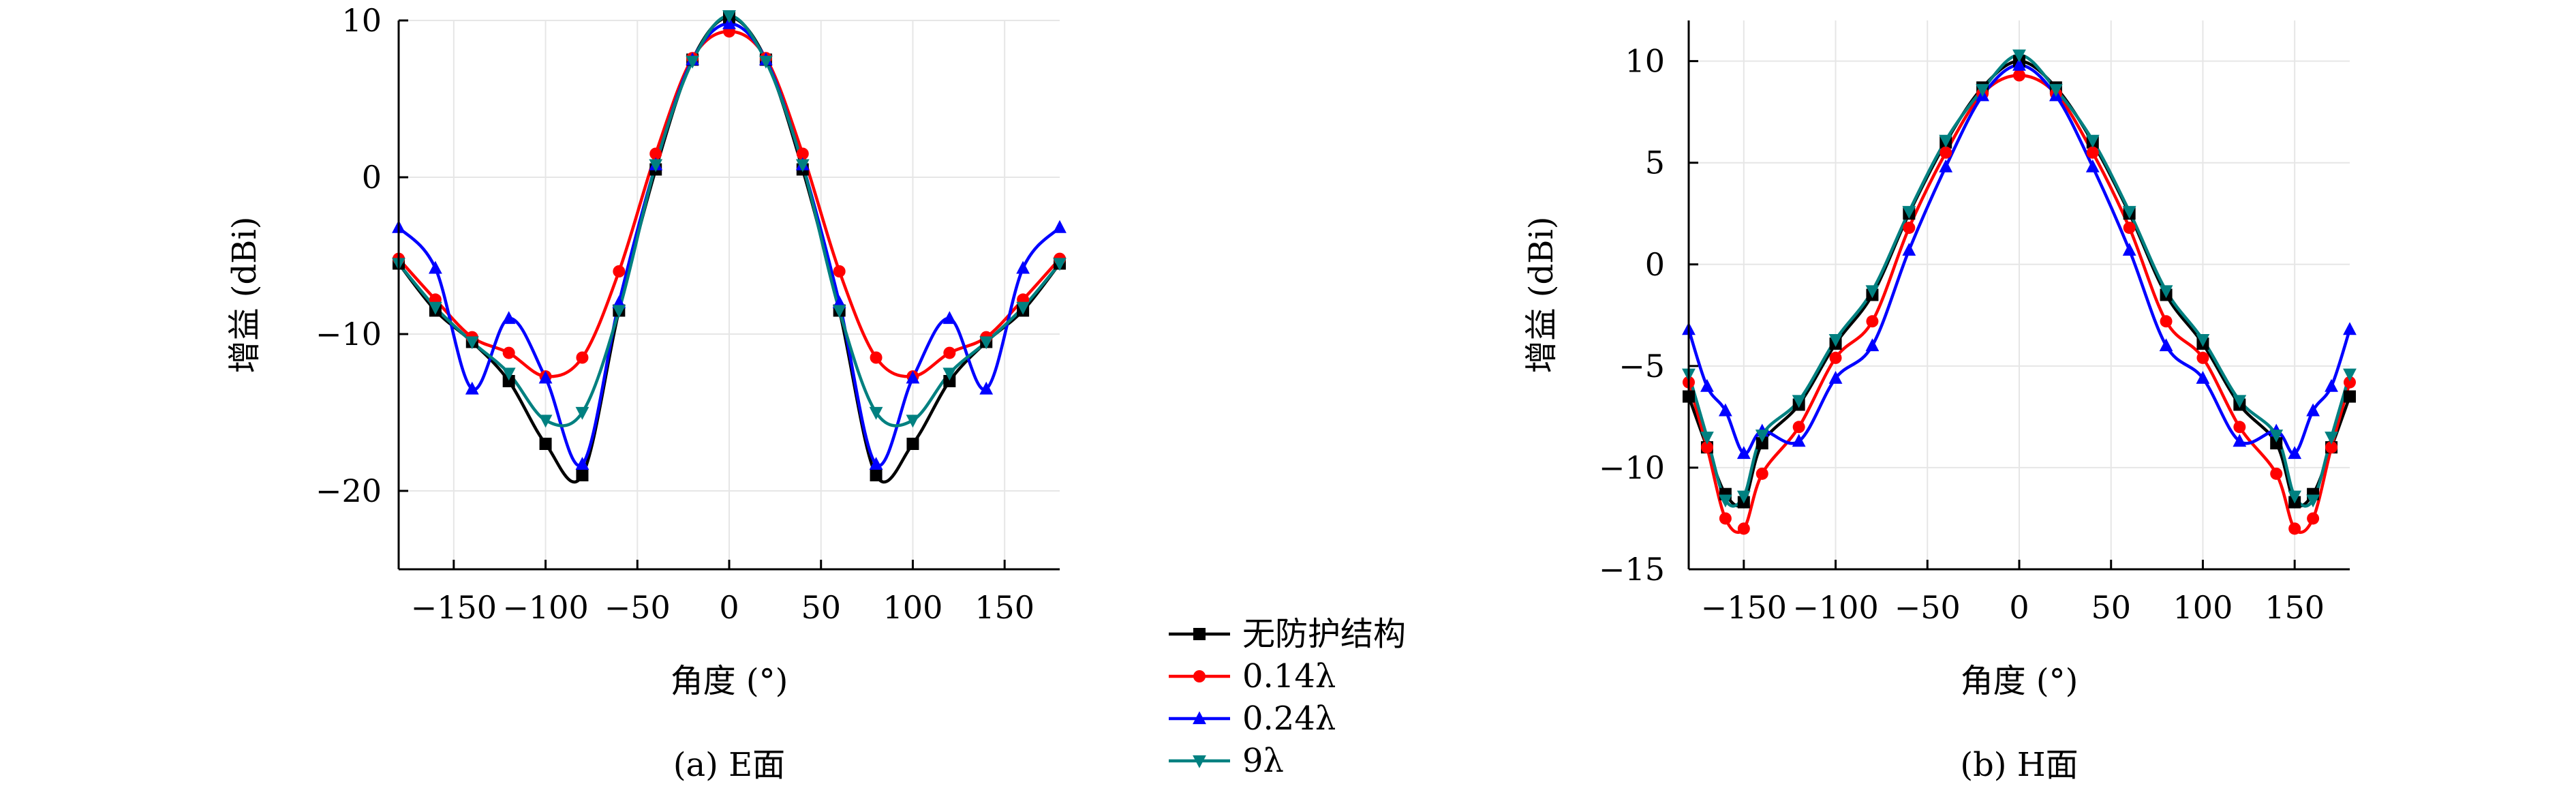 This screenshot has height=797, width=2576. What do you see at coordinates (545, 607) in the screenshot?
I see `x-tick-label: −100` at bounding box center [545, 607].